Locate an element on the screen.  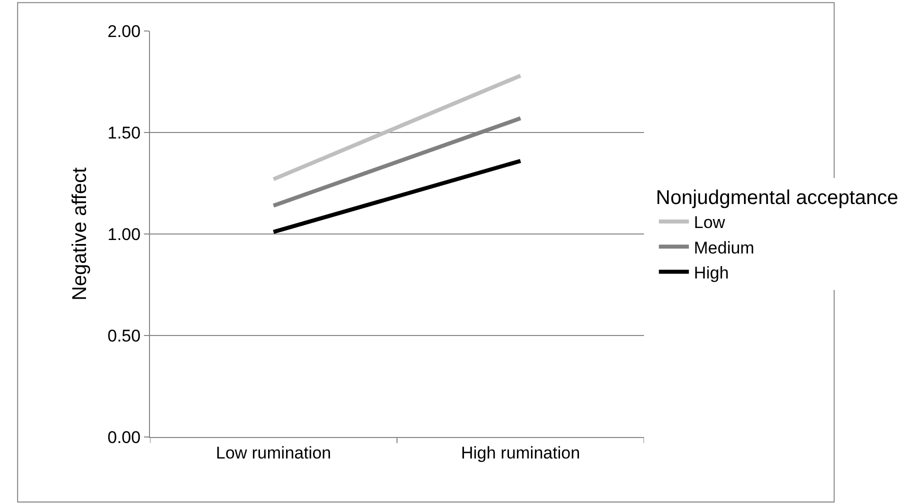
y-tick-label: 0.50 is located at coordinates (124, 336).